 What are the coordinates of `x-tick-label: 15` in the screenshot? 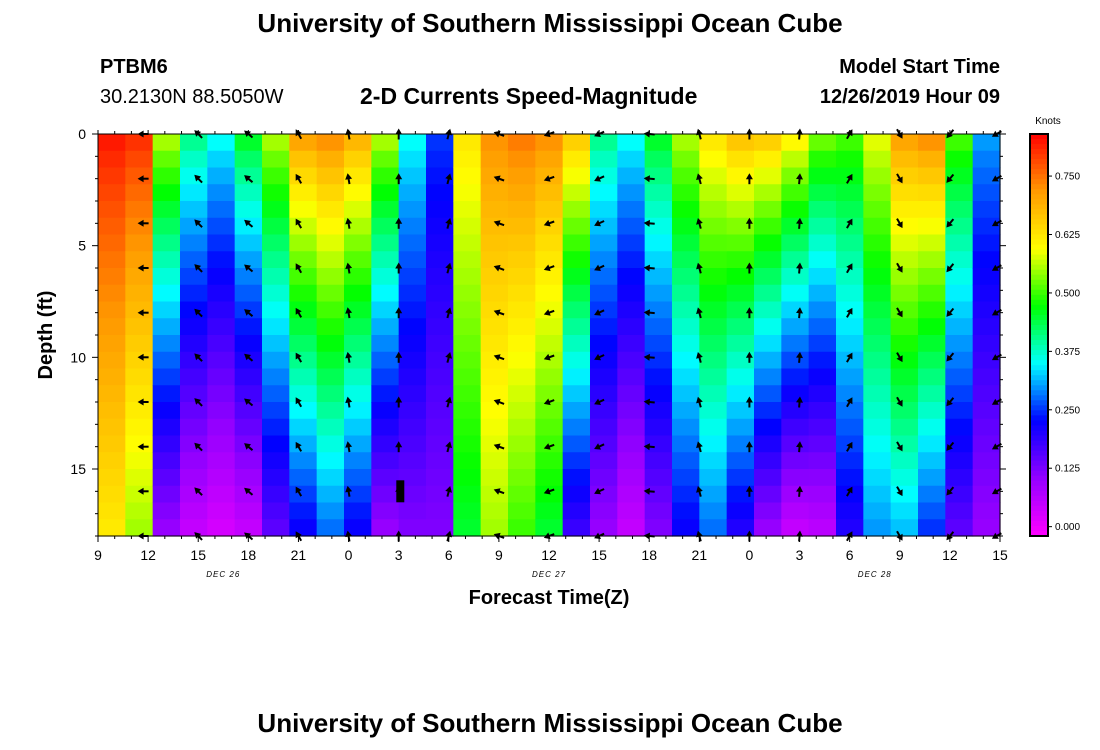 It's located at (1000, 555).